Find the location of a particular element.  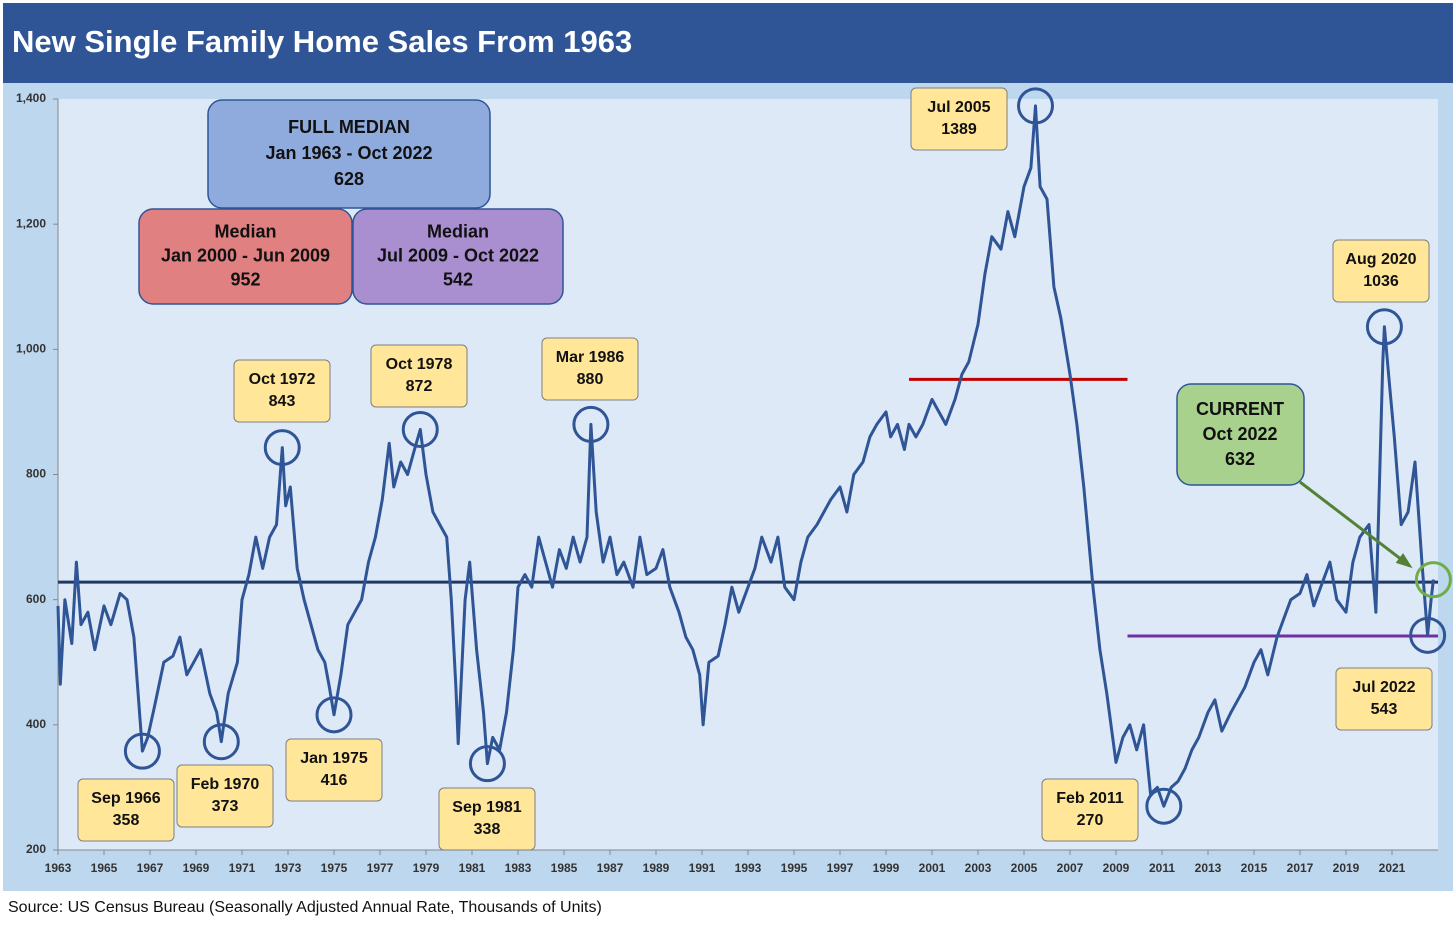

current-box is located at coordinates (1240, 434).